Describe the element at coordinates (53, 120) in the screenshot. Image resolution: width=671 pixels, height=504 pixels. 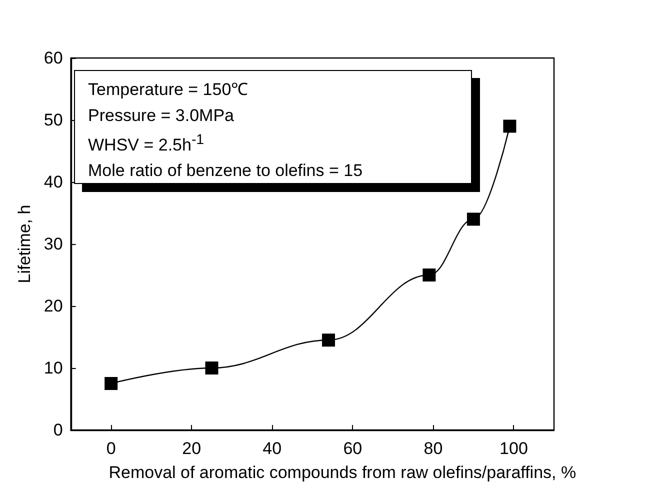
I see `y-tick-label: 50` at that location.